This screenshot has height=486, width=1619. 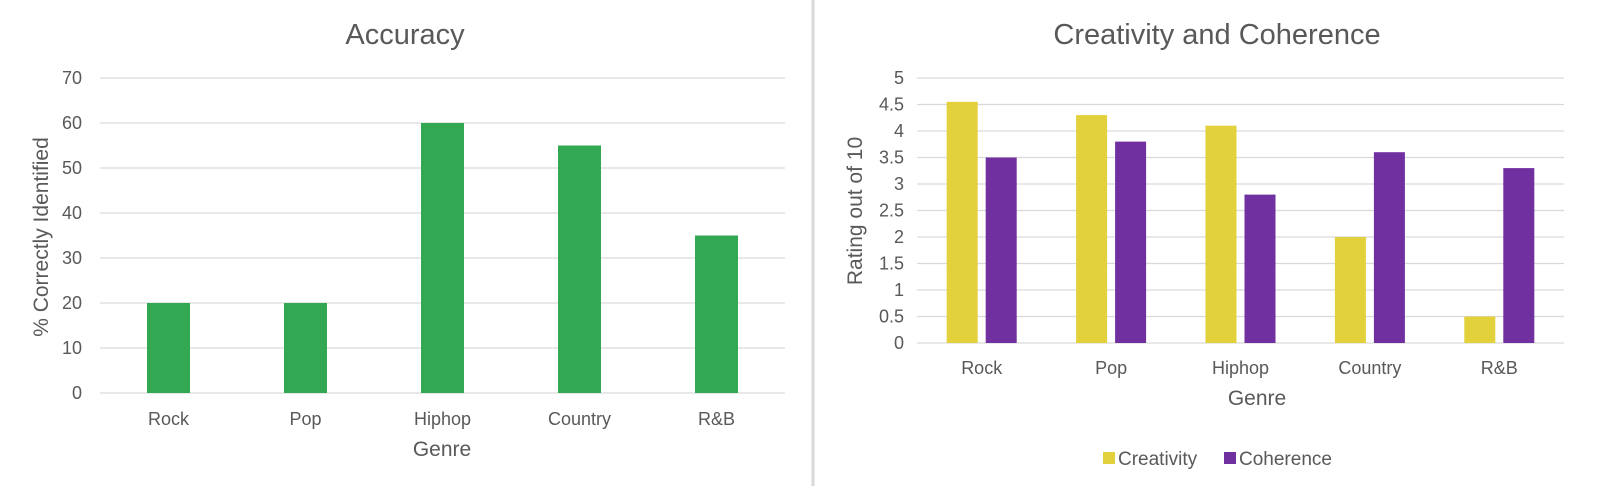 I want to click on y-tick-label: 60, so click(x=72, y=123).